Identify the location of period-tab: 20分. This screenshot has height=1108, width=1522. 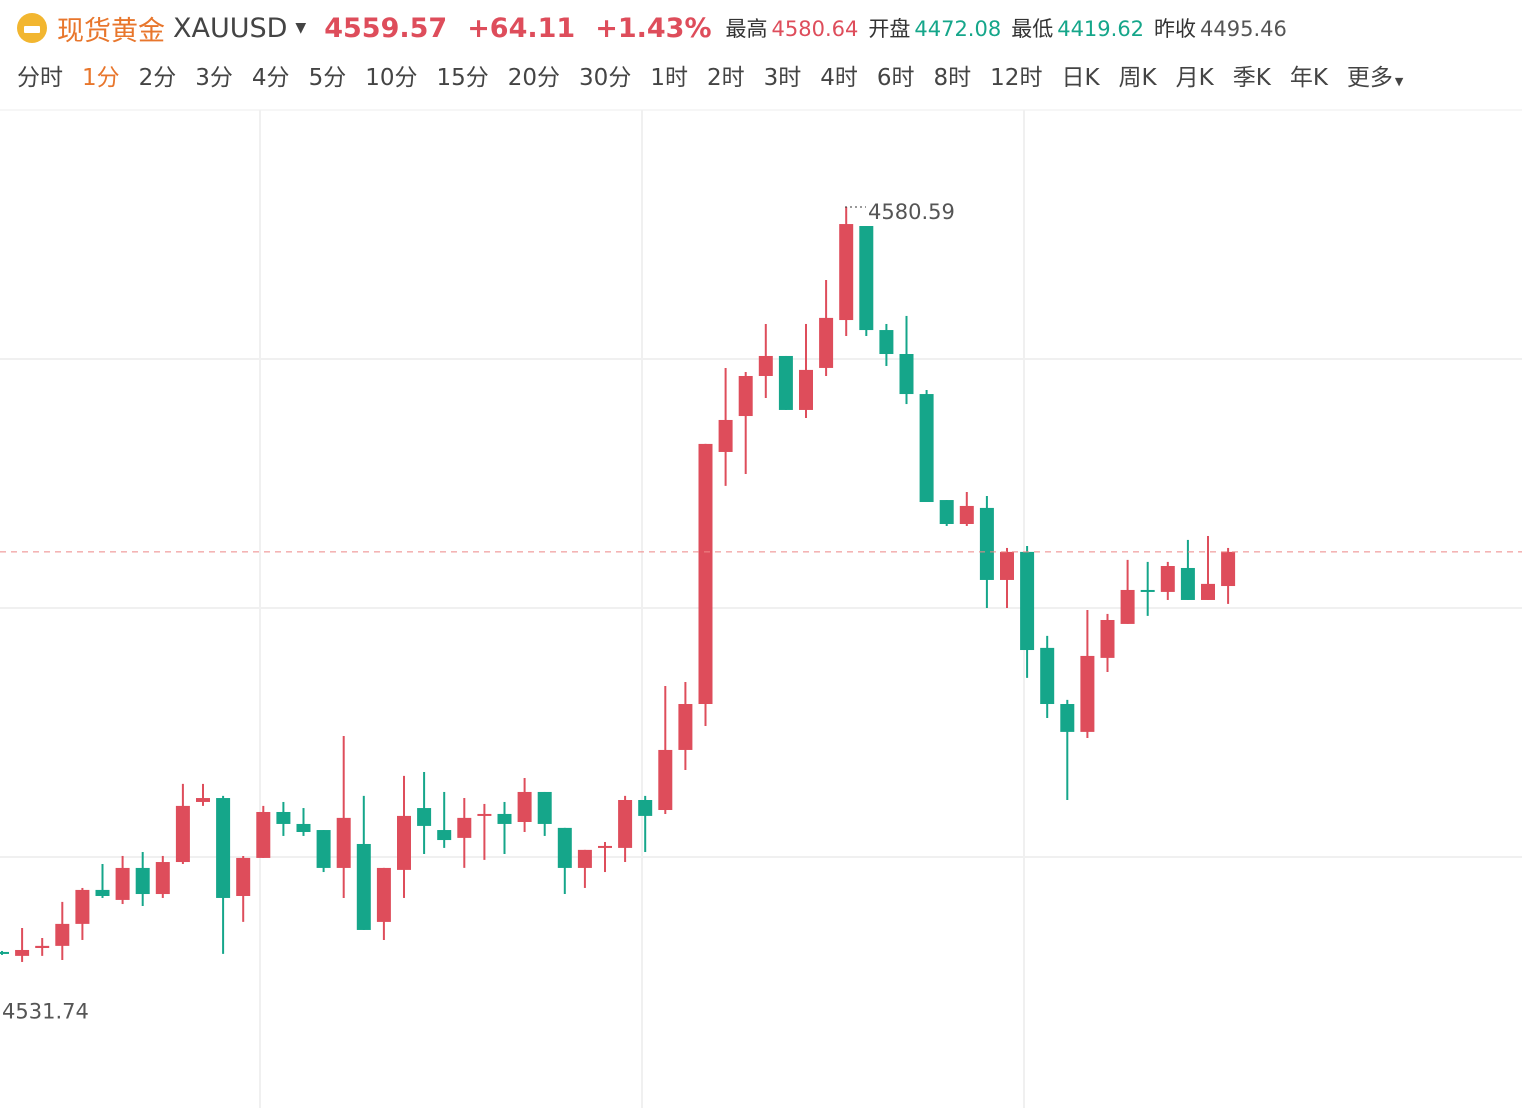
(534, 78).